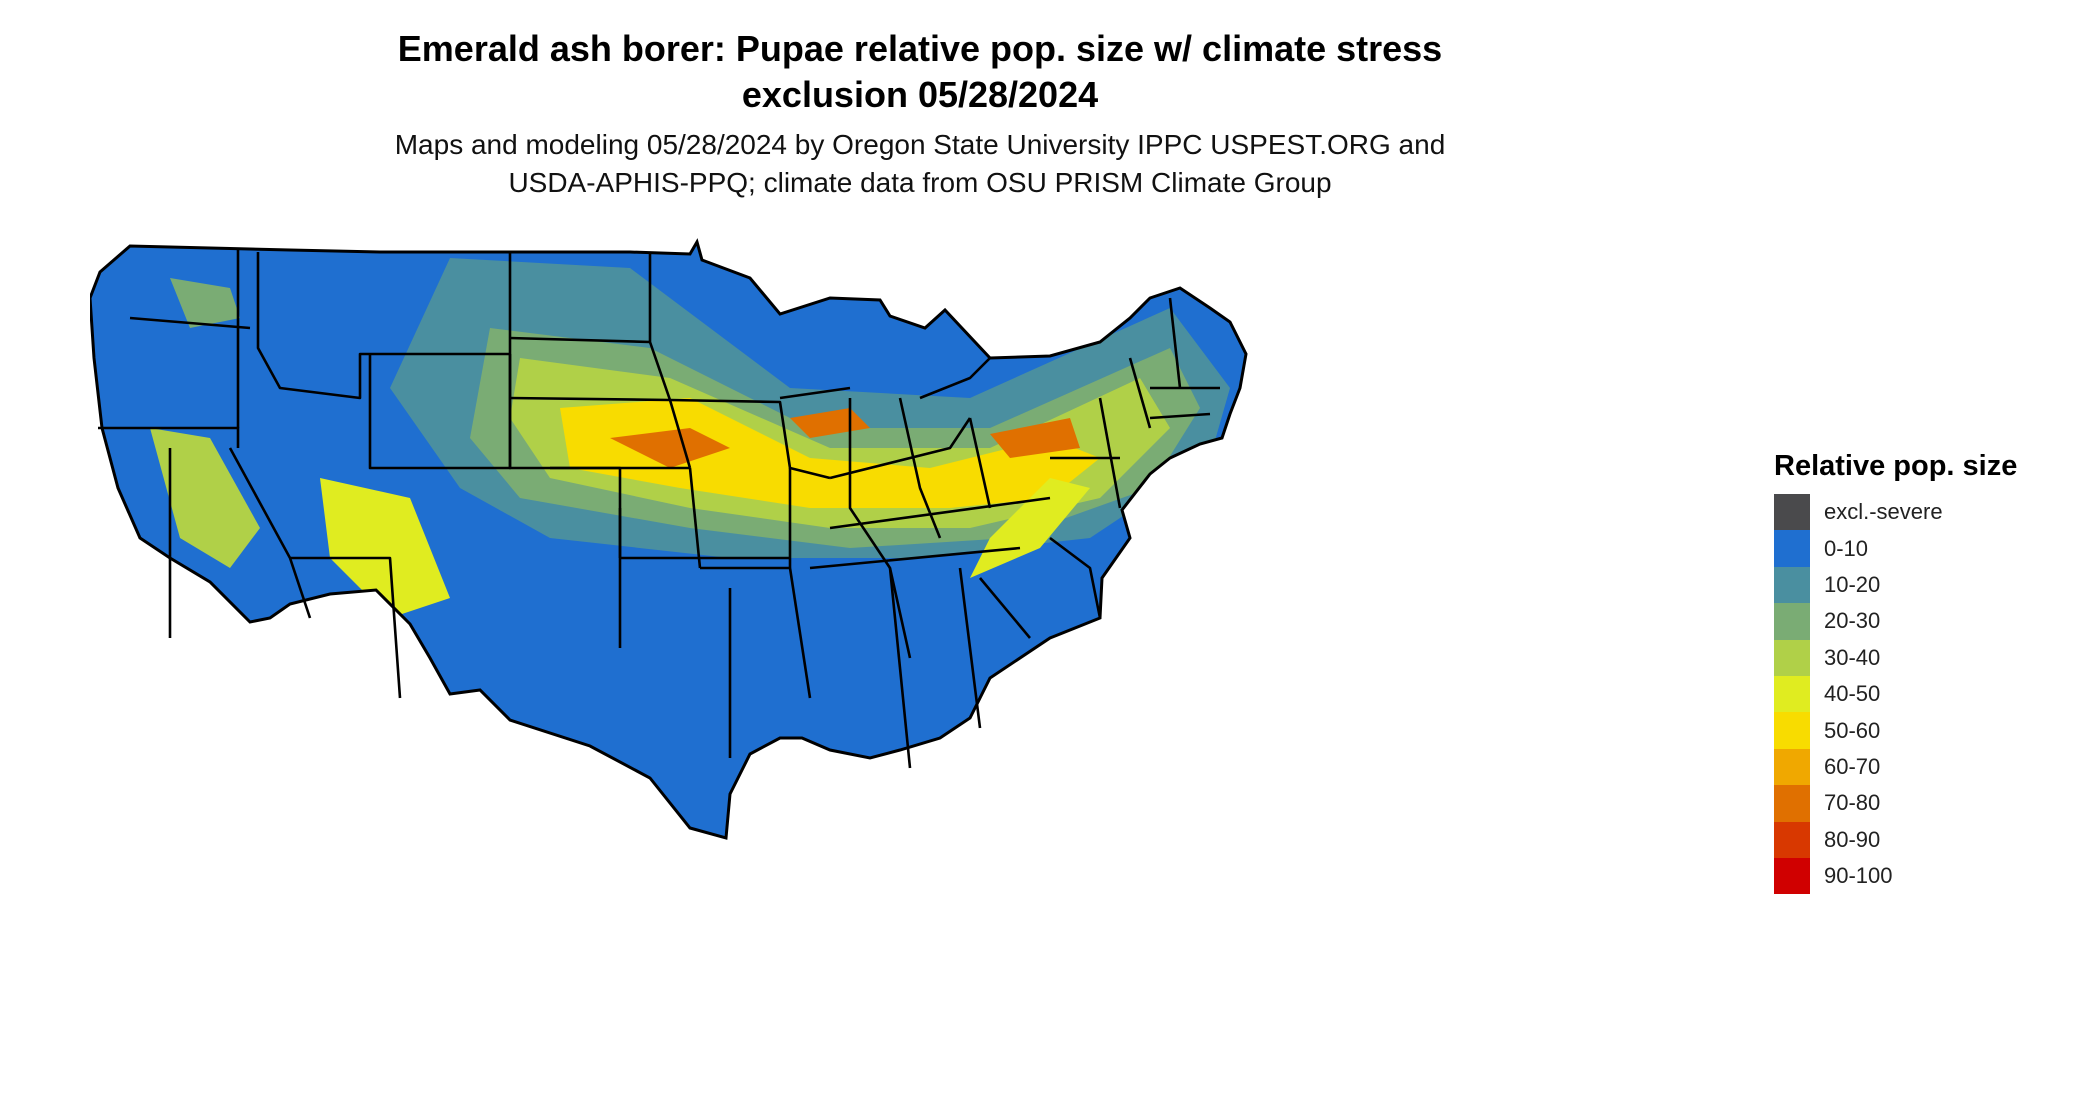 The image size is (2100, 1116). Describe the element at coordinates (1852, 839) in the screenshot. I see `legend-label: 80-90` at that location.